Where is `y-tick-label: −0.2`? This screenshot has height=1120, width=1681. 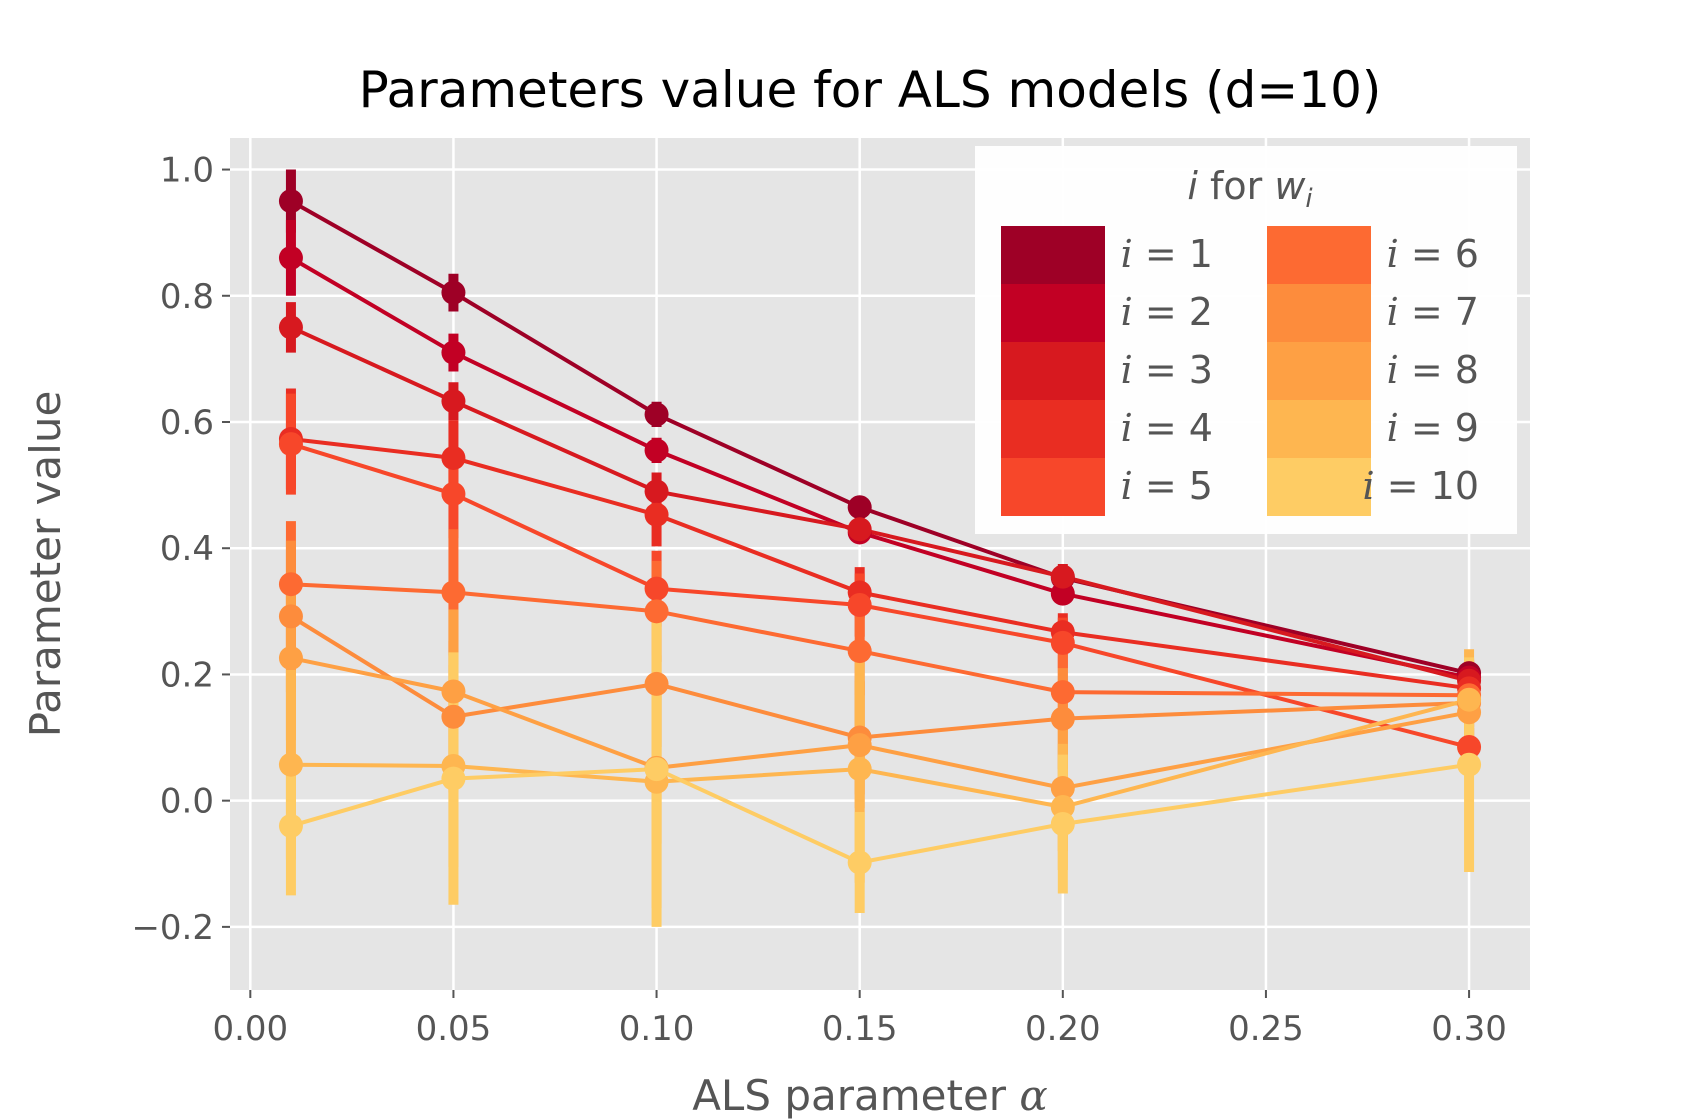 y-tick-label: −0.2 is located at coordinates (172, 928).